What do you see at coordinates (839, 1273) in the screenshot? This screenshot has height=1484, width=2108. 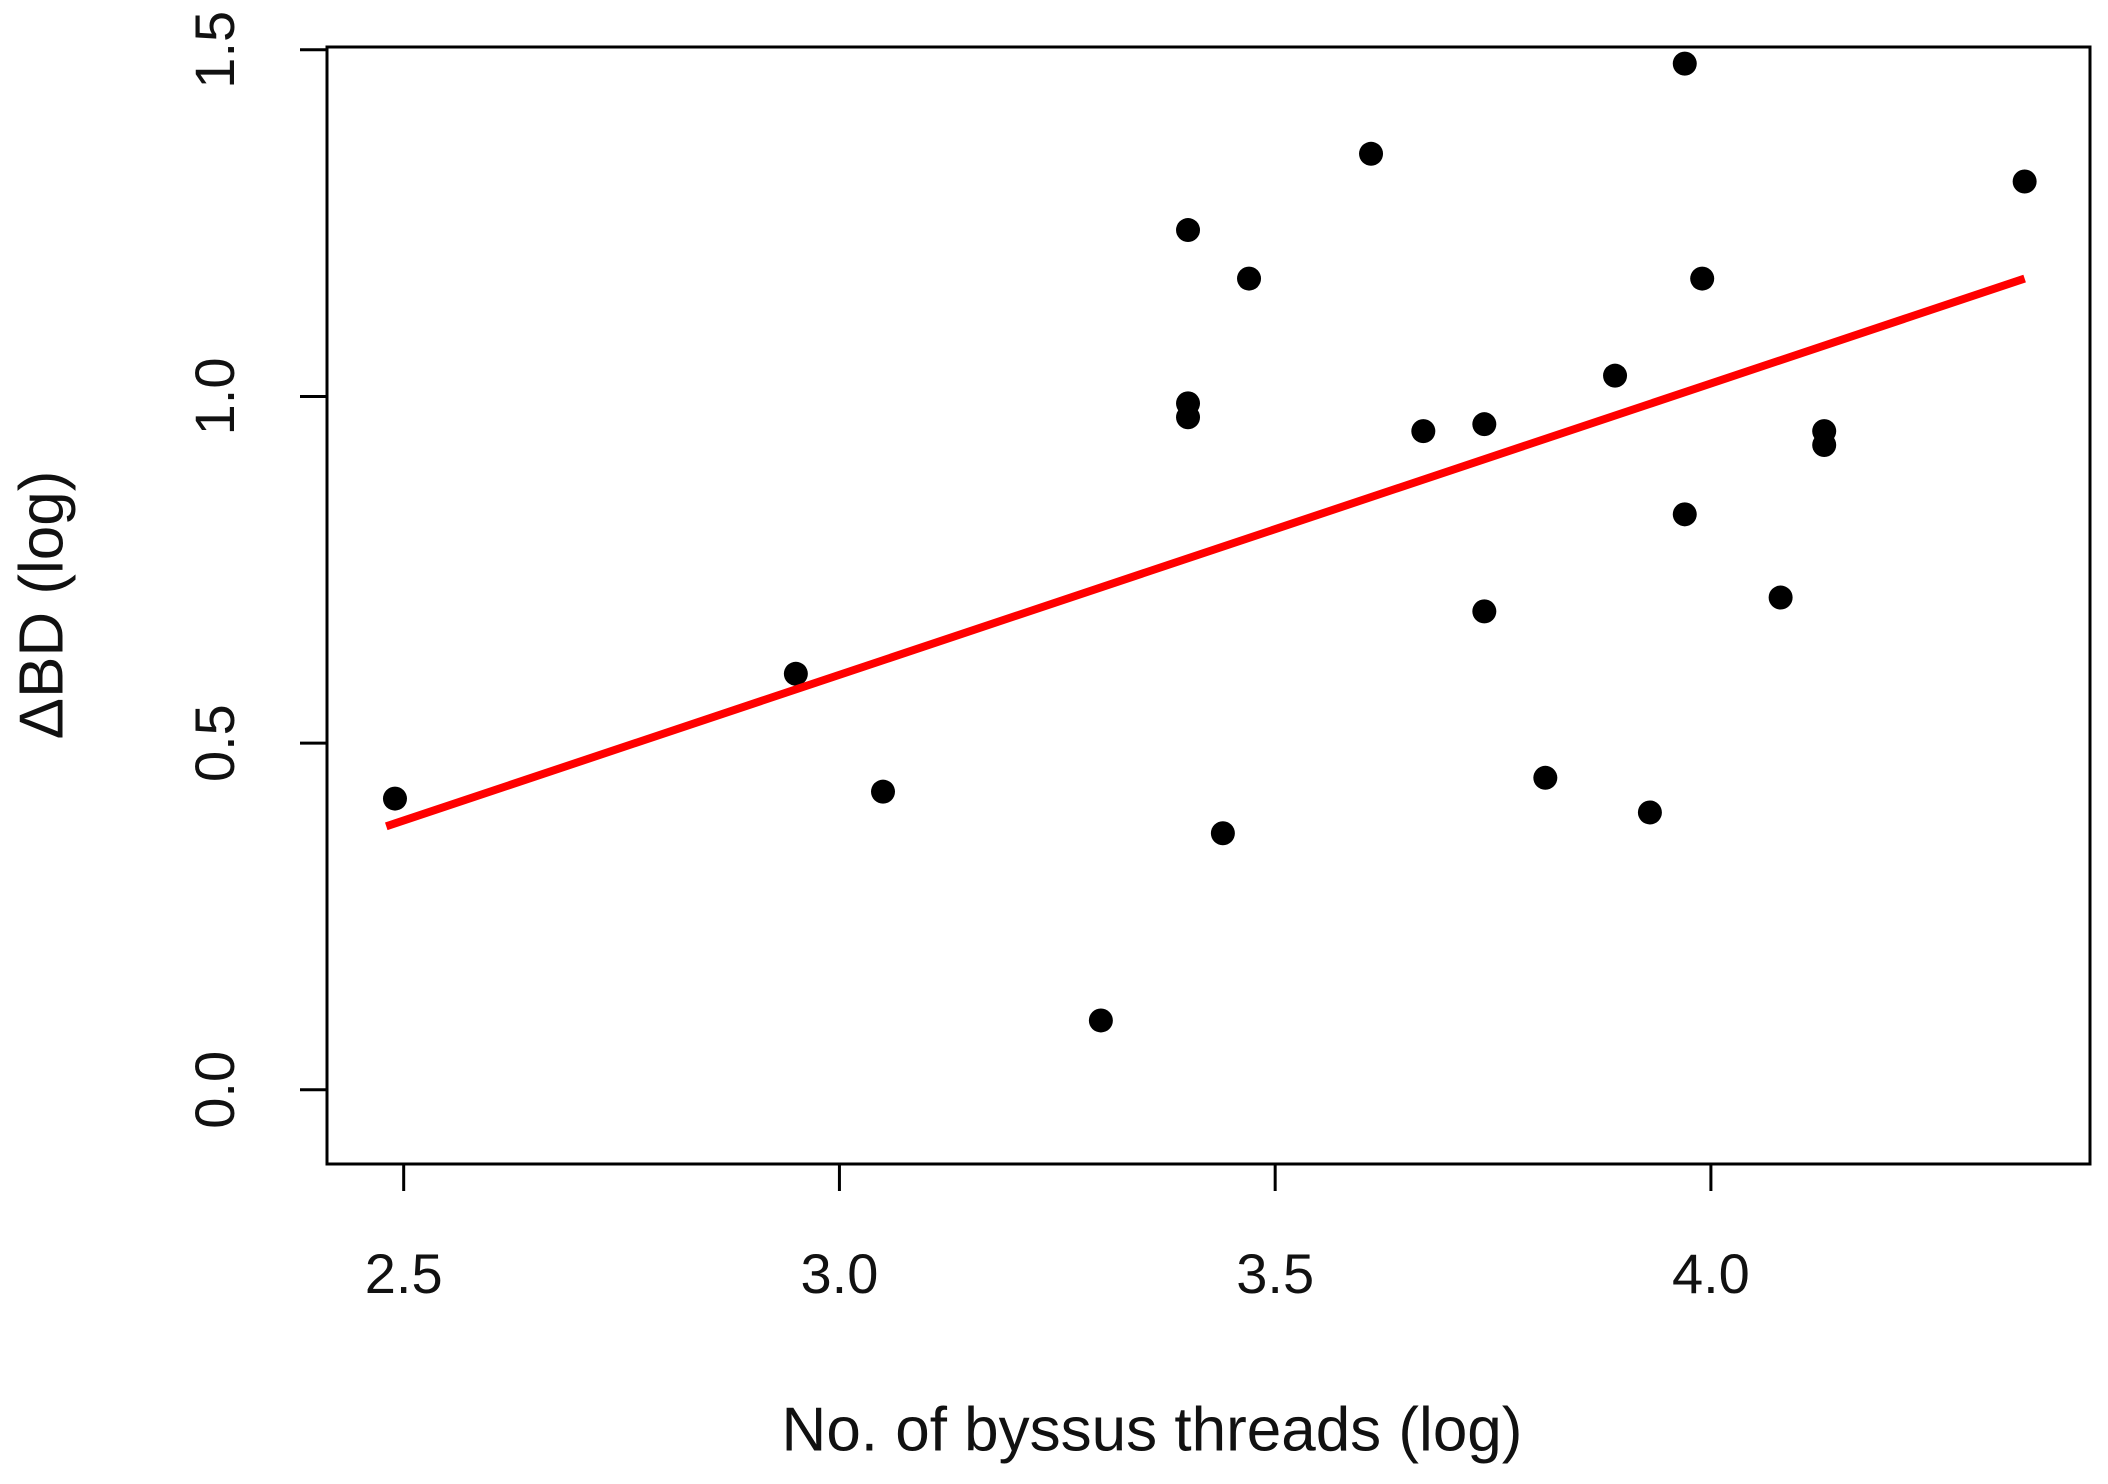 I see `x-tick-label: 3.0` at bounding box center [839, 1273].